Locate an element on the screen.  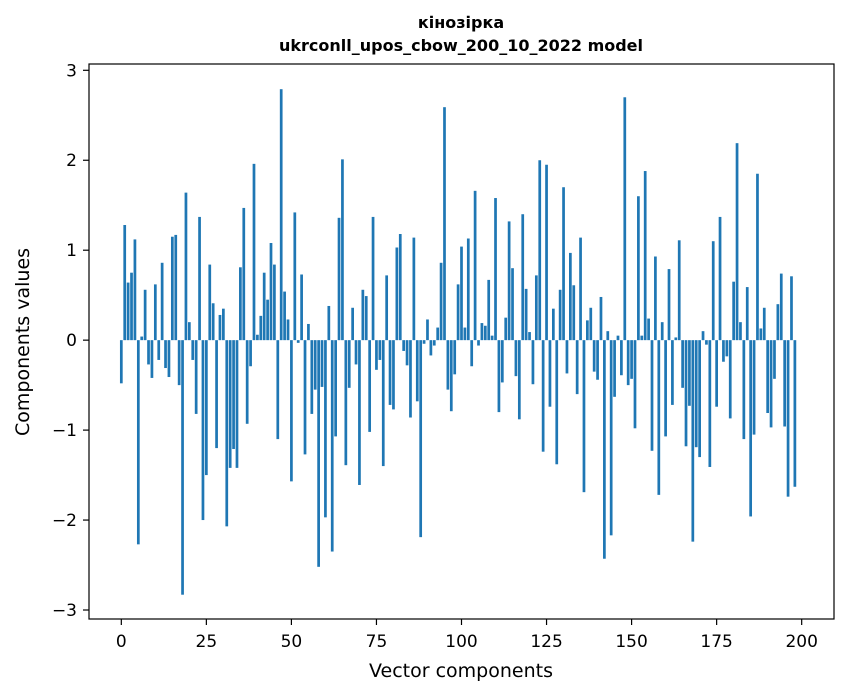
x-axis-title: Vector components is located at coordinates (461, 671).